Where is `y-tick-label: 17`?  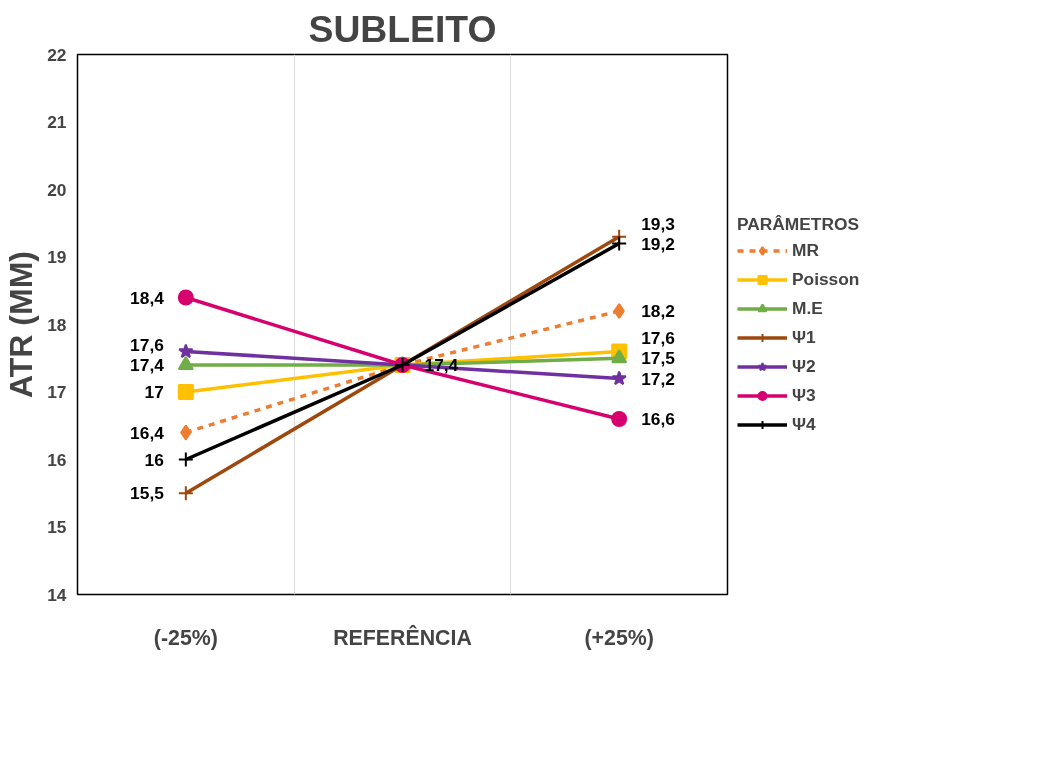
y-tick-label: 17 is located at coordinates (57, 392).